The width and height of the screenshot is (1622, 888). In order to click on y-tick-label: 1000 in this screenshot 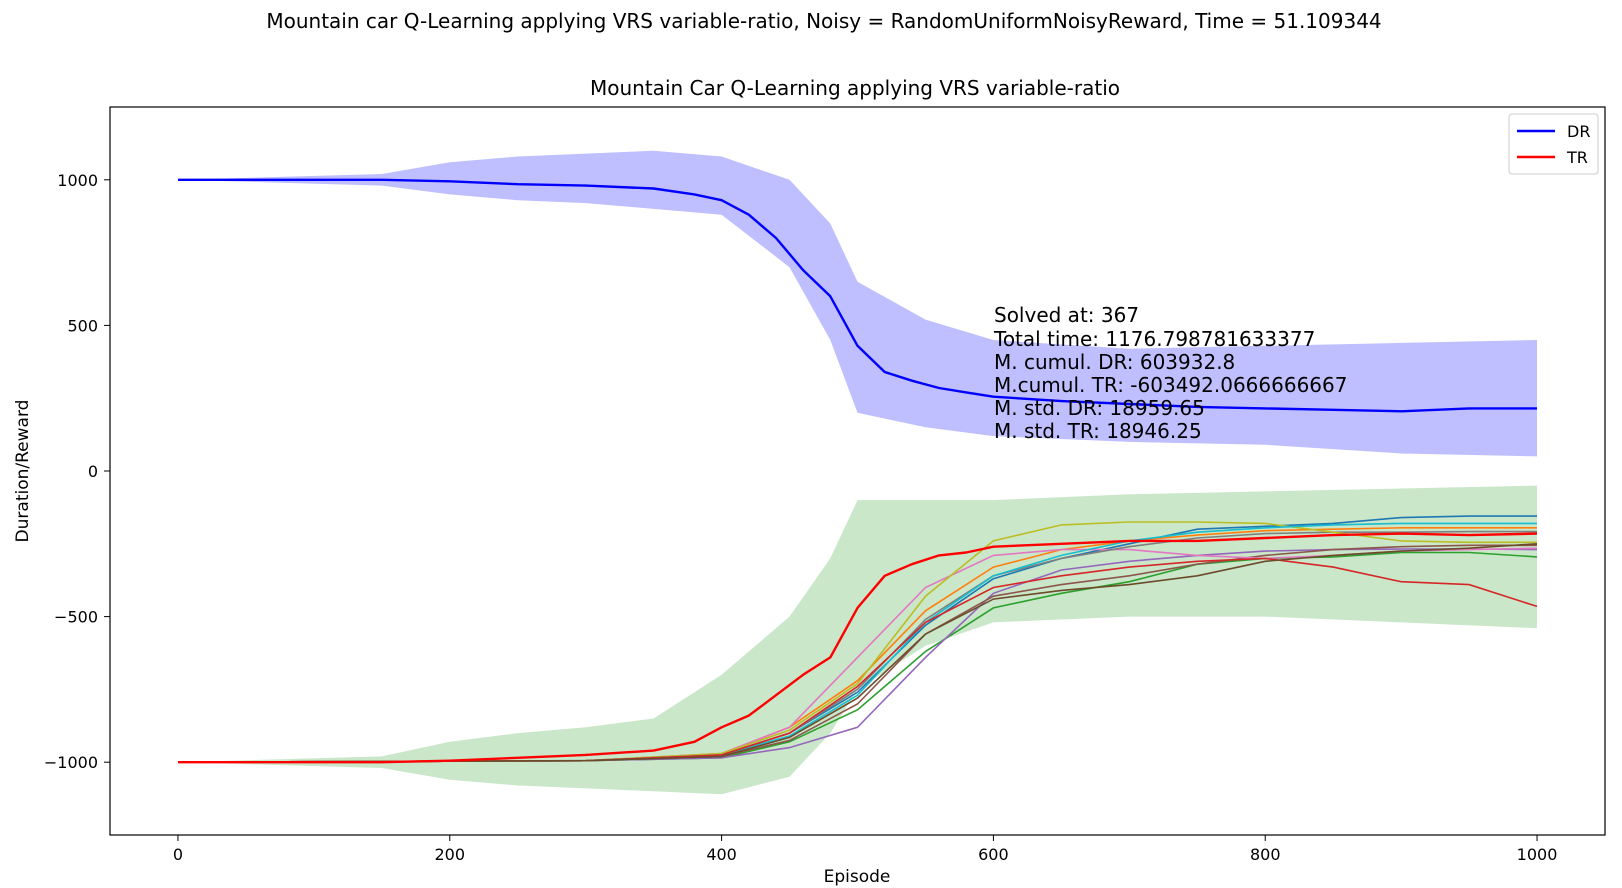, I will do `click(77, 180)`.